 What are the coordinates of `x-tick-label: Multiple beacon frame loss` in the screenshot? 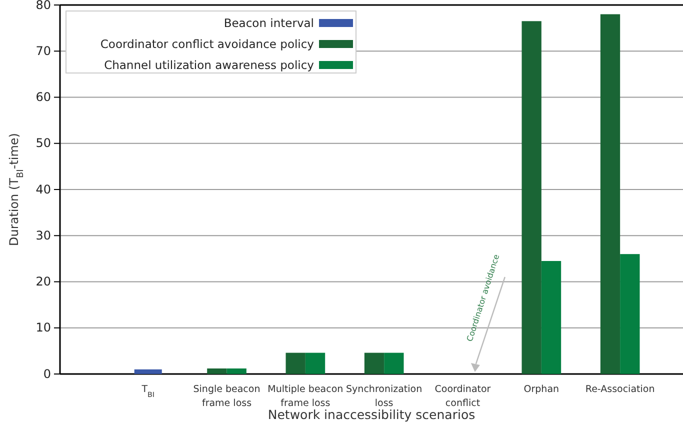 It's located at (306, 396).